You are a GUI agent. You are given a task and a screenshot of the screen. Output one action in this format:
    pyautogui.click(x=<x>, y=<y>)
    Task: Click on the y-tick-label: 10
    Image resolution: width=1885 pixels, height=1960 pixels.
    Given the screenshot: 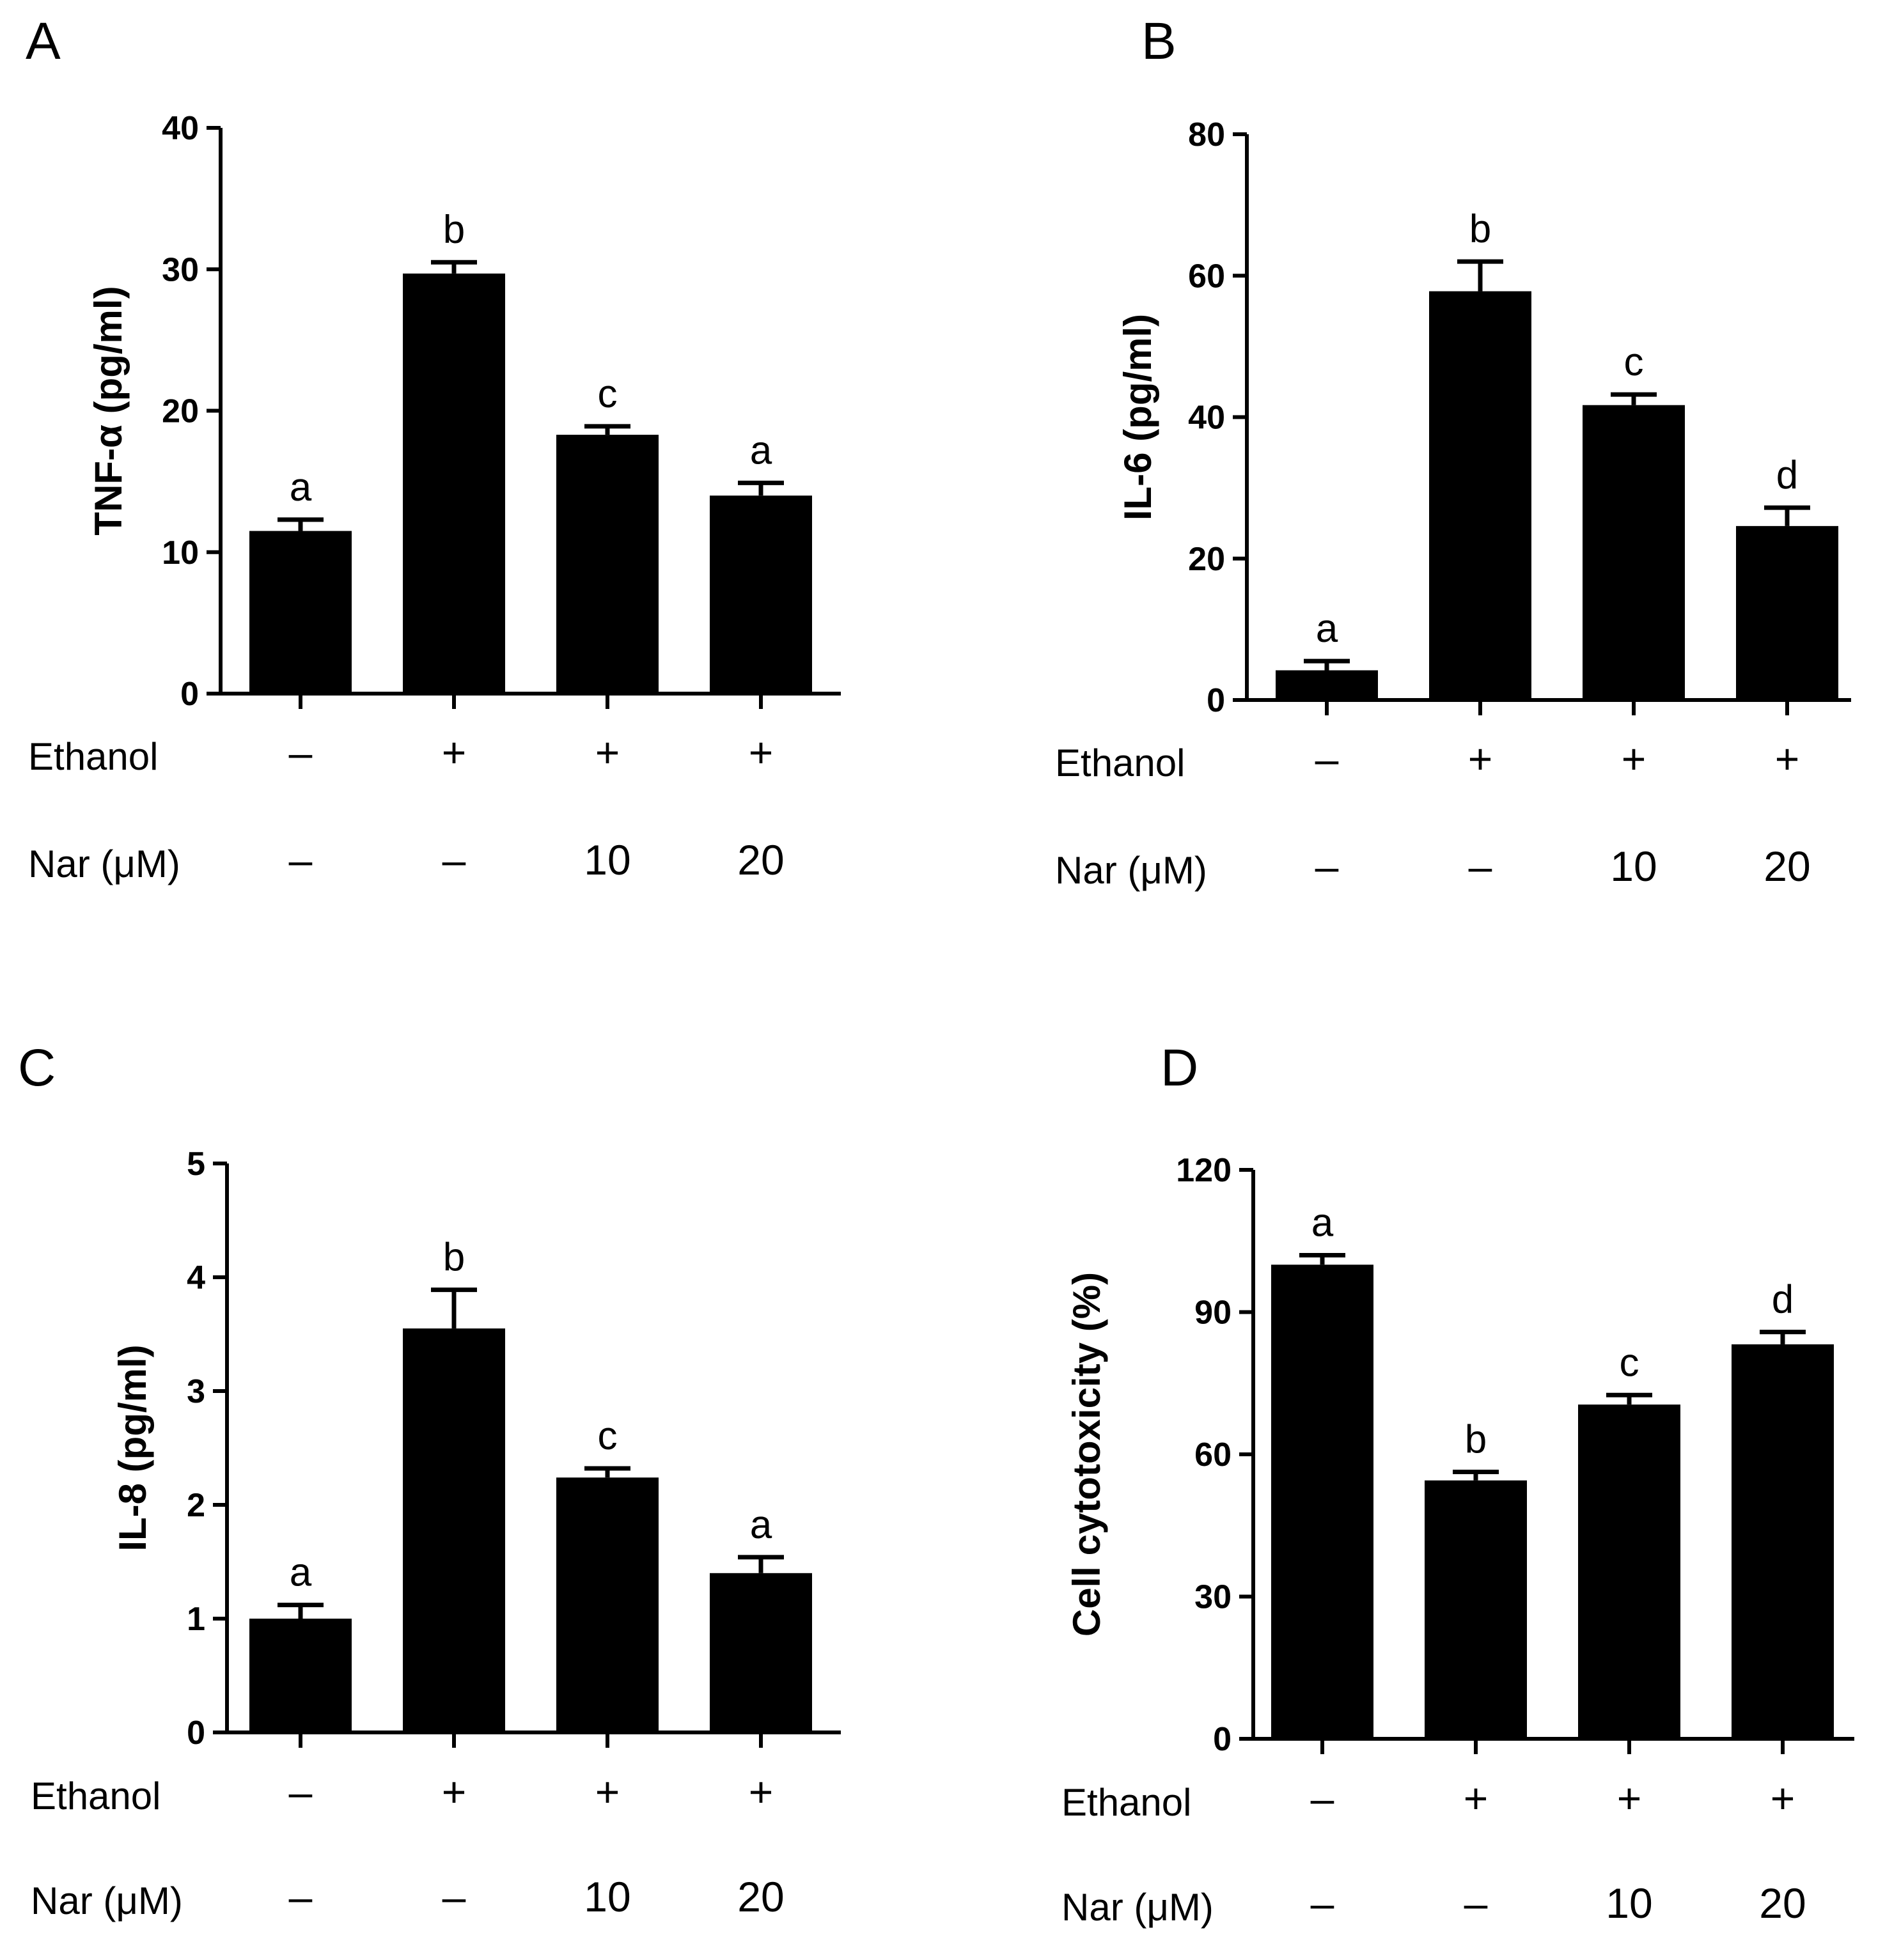 What is the action you would take?
    pyautogui.click(x=180, y=553)
    